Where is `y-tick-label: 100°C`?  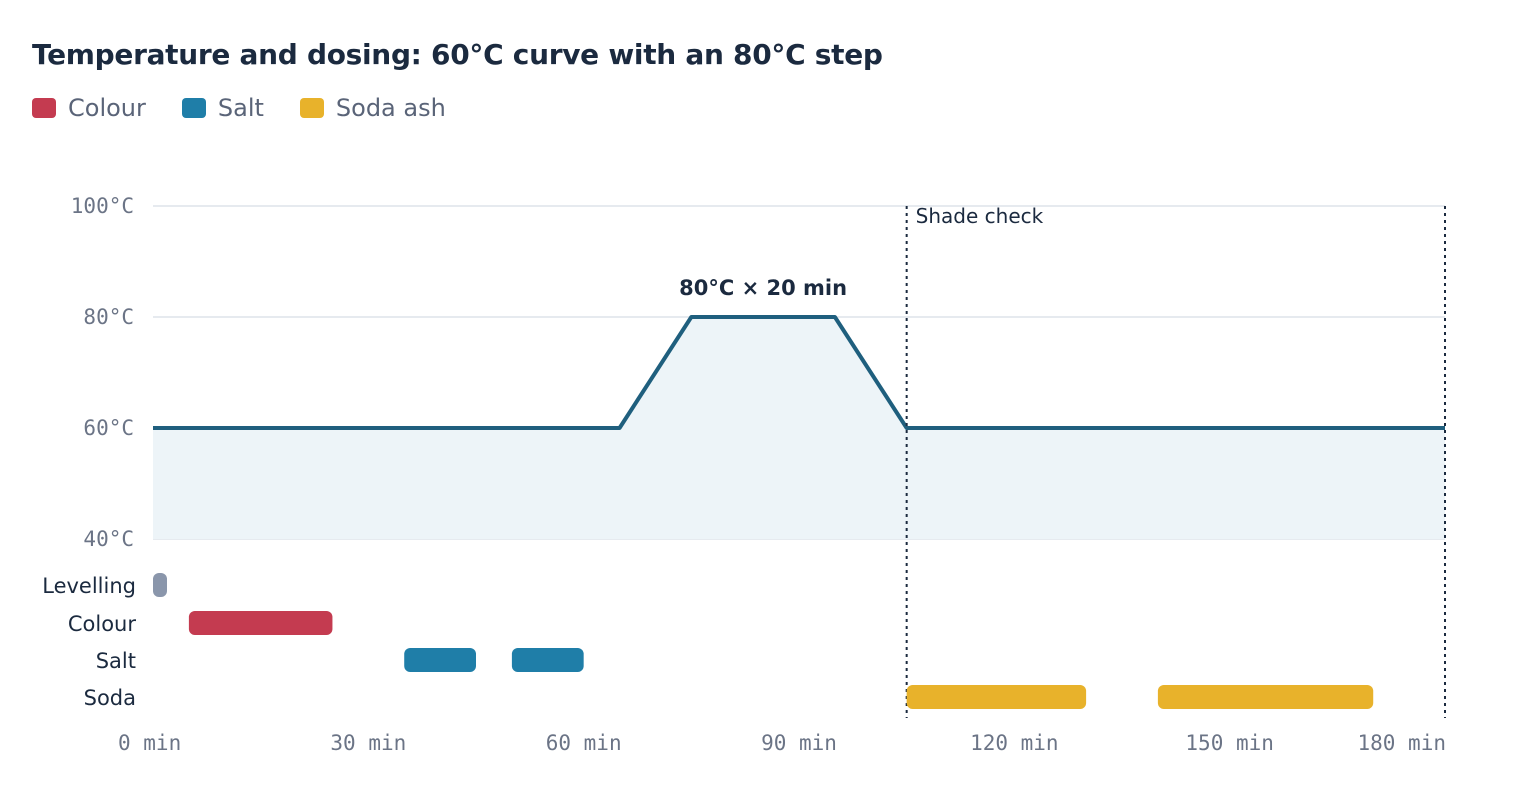
y-tick-label: 100°C is located at coordinates (102, 206).